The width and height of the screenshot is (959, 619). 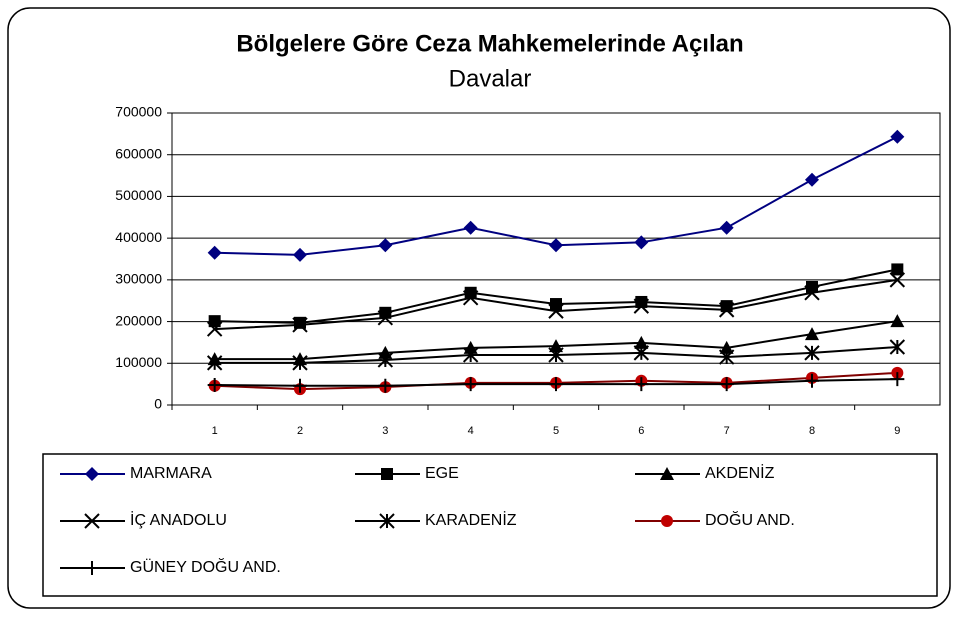 I want to click on y-tick-label: 100000, so click(x=138, y=362).